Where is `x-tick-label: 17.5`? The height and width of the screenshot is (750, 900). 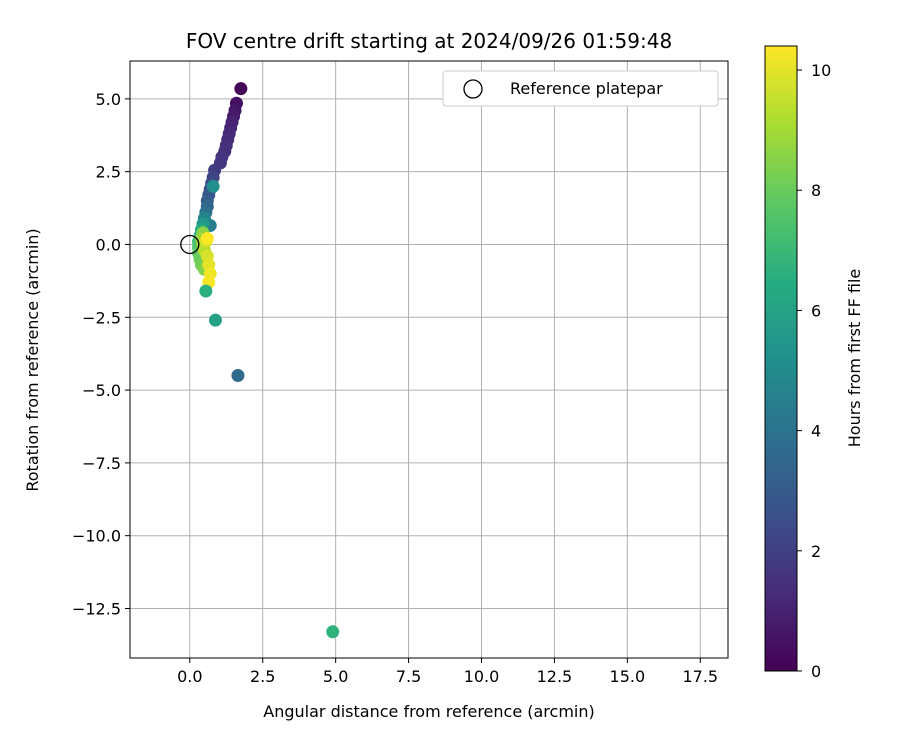
x-tick-label: 17.5 is located at coordinates (700, 676).